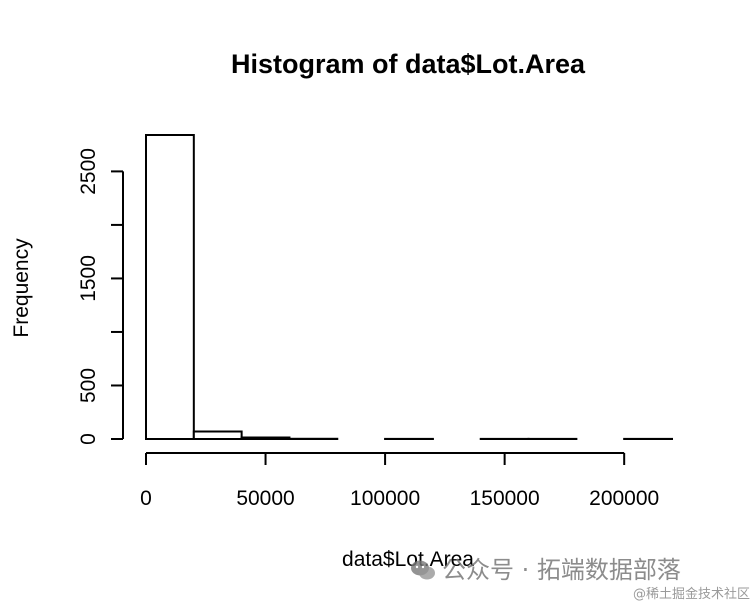 This screenshot has width=756, height=606. What do you see at coordinates (399, 481) in the screenshot?
I see `x-axis: 0 50000 100000 150000 200000` at bounding box center [399, 481].